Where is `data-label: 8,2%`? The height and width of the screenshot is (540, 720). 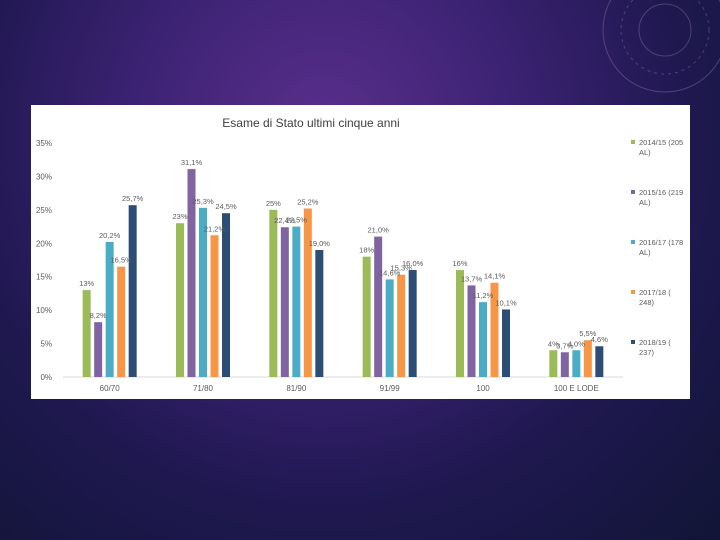 data-label: 8,2% is located at coordinates (98, 315).